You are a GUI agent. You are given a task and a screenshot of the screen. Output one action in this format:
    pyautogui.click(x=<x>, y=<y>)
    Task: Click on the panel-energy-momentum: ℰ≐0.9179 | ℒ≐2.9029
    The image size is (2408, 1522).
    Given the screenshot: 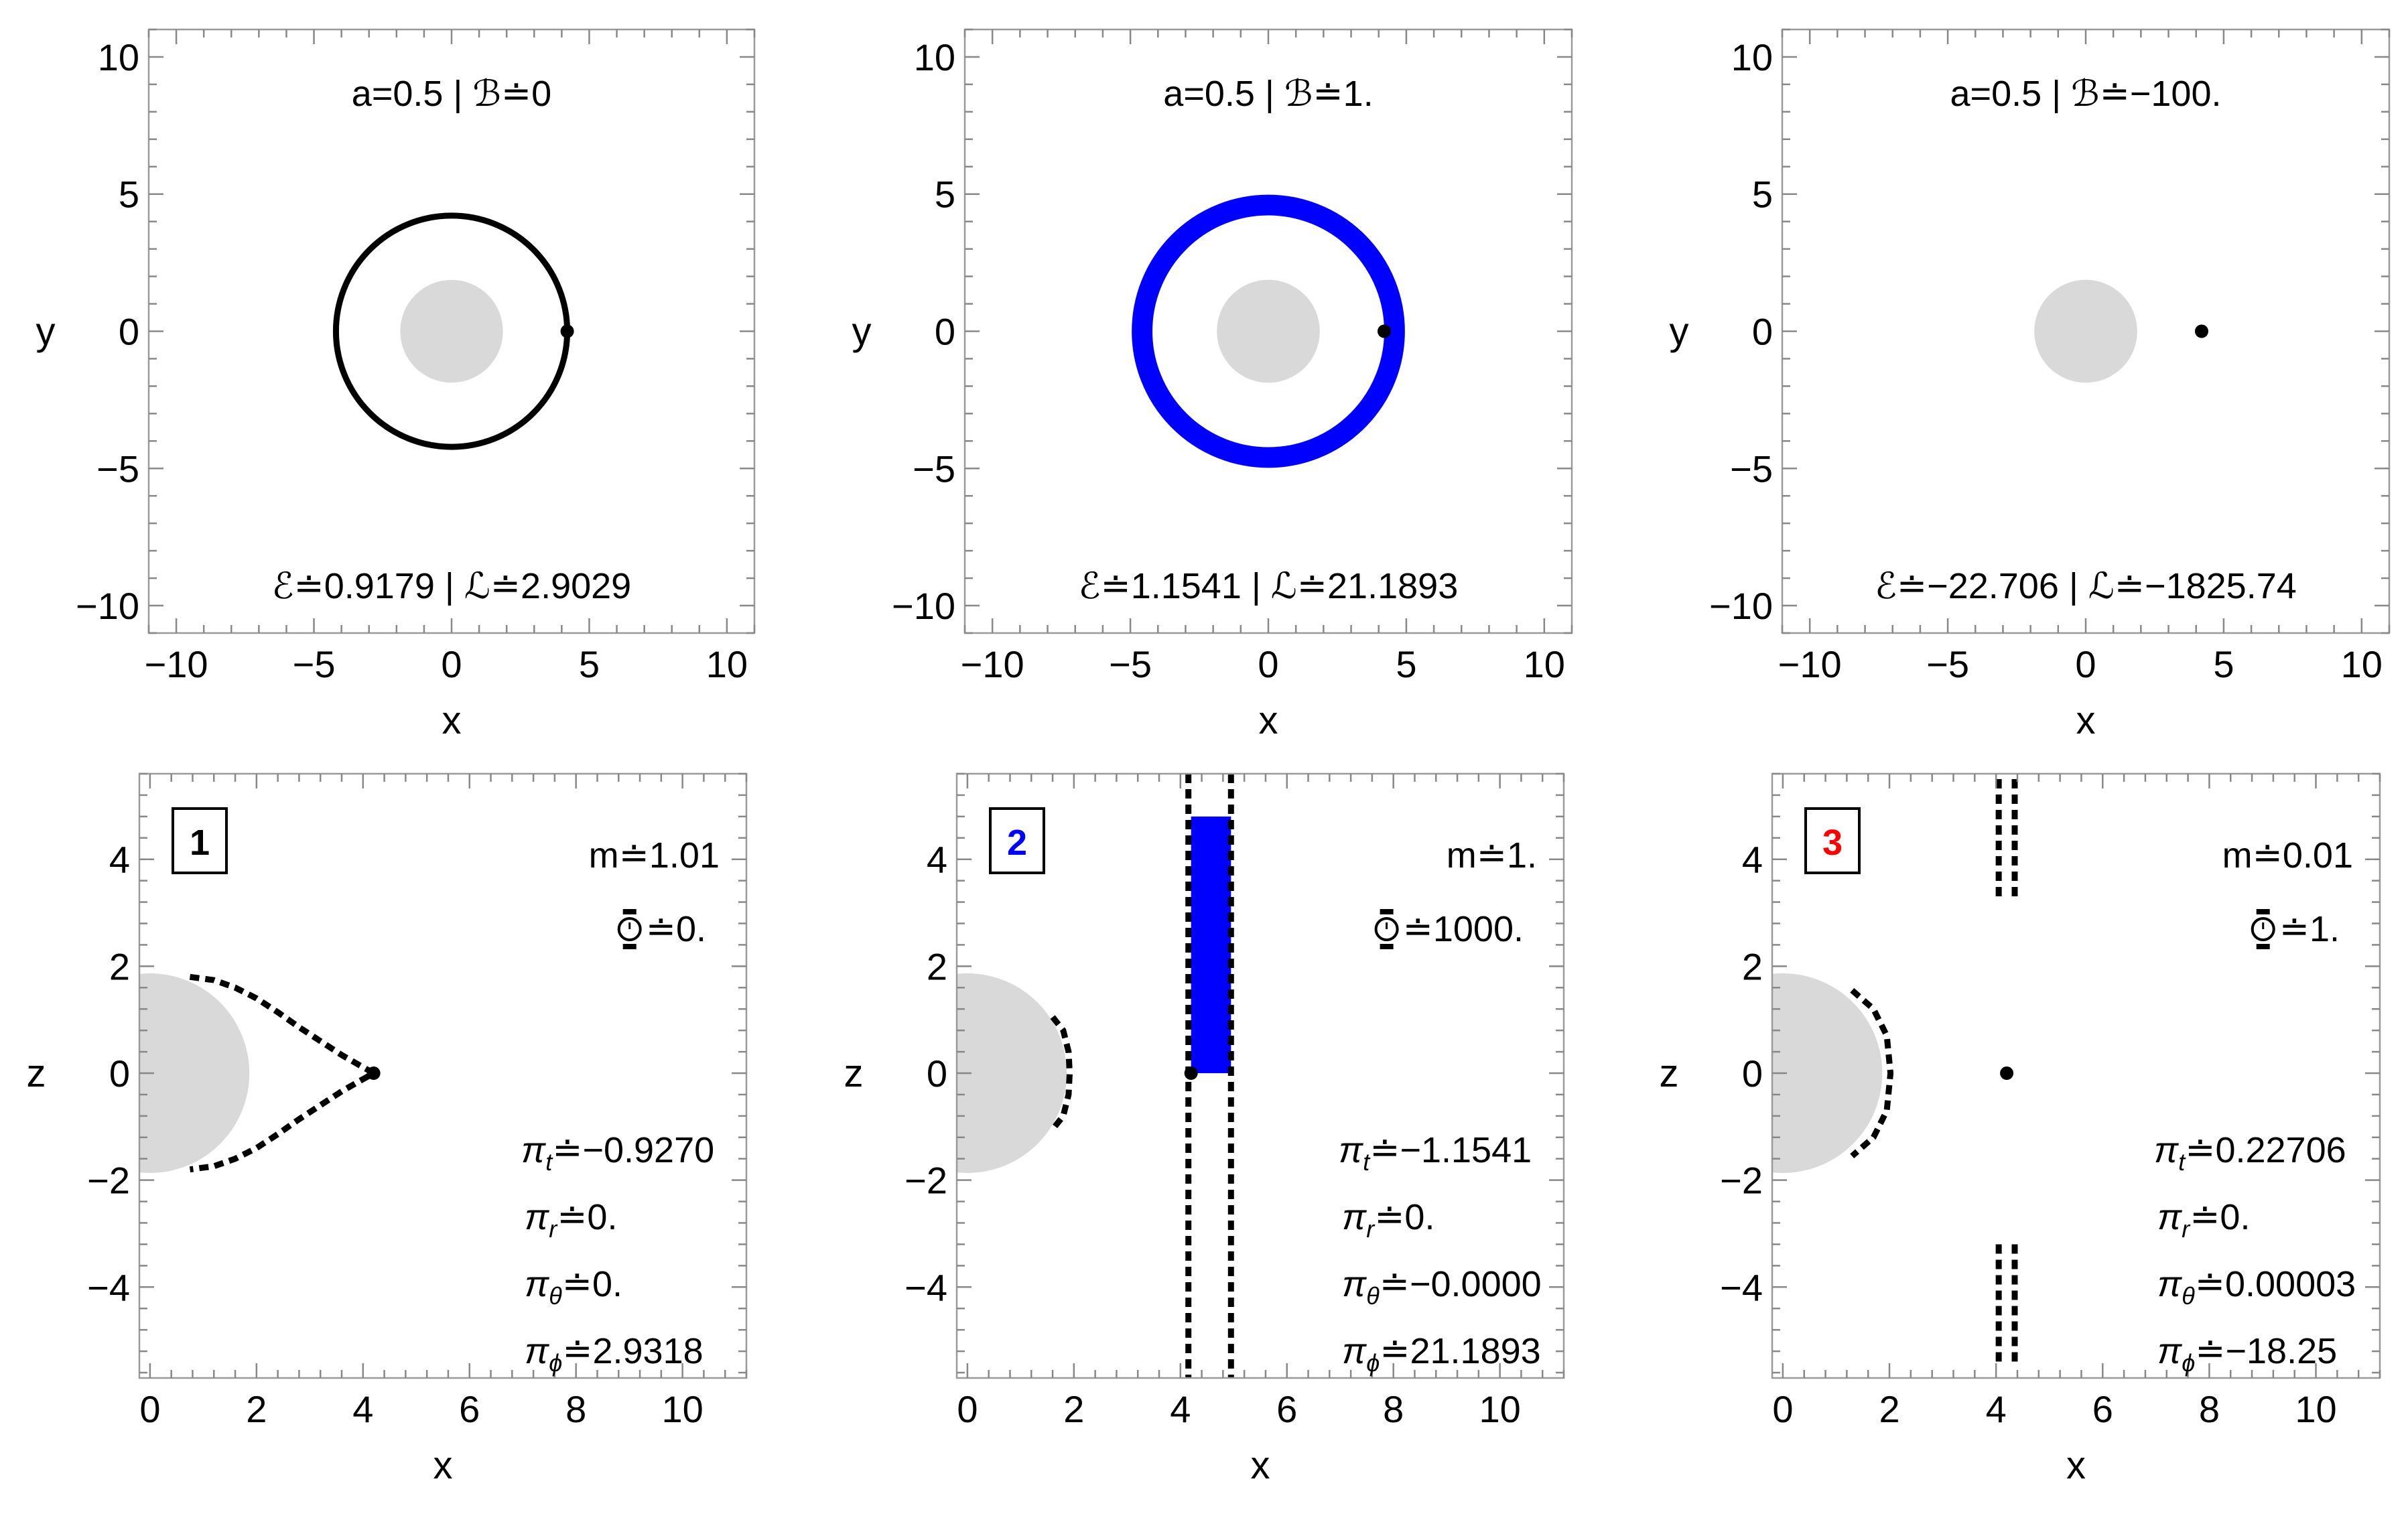 What is the action you would take?
    pyautogui.click(x=451, y=586)
    